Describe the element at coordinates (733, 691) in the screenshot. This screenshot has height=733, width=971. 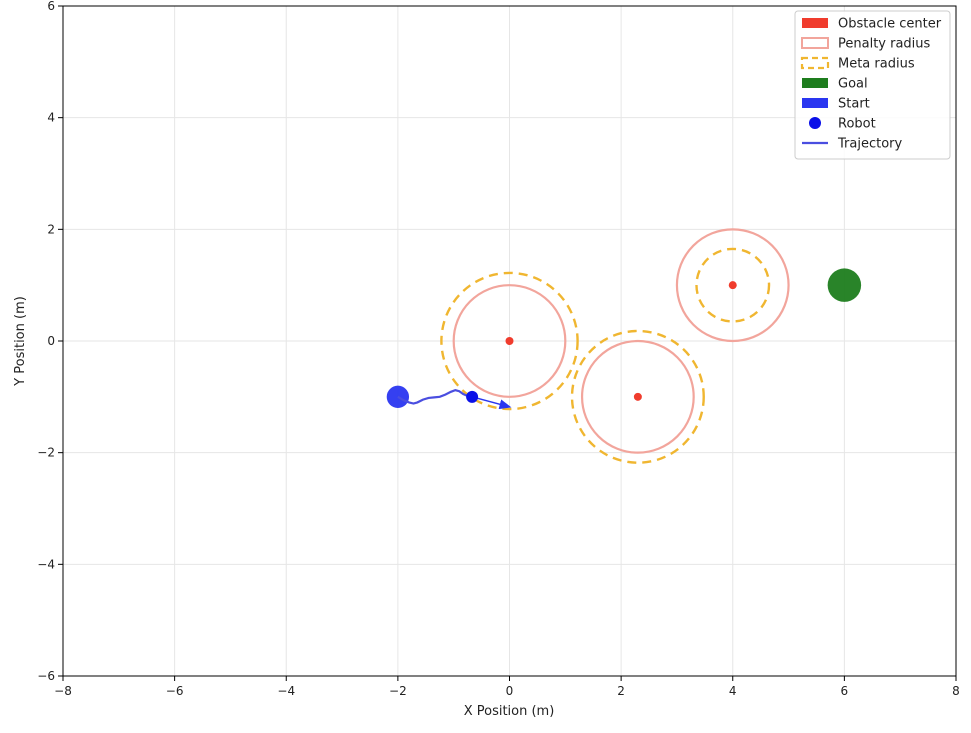
I see `x-tick-label: 4` at that location.